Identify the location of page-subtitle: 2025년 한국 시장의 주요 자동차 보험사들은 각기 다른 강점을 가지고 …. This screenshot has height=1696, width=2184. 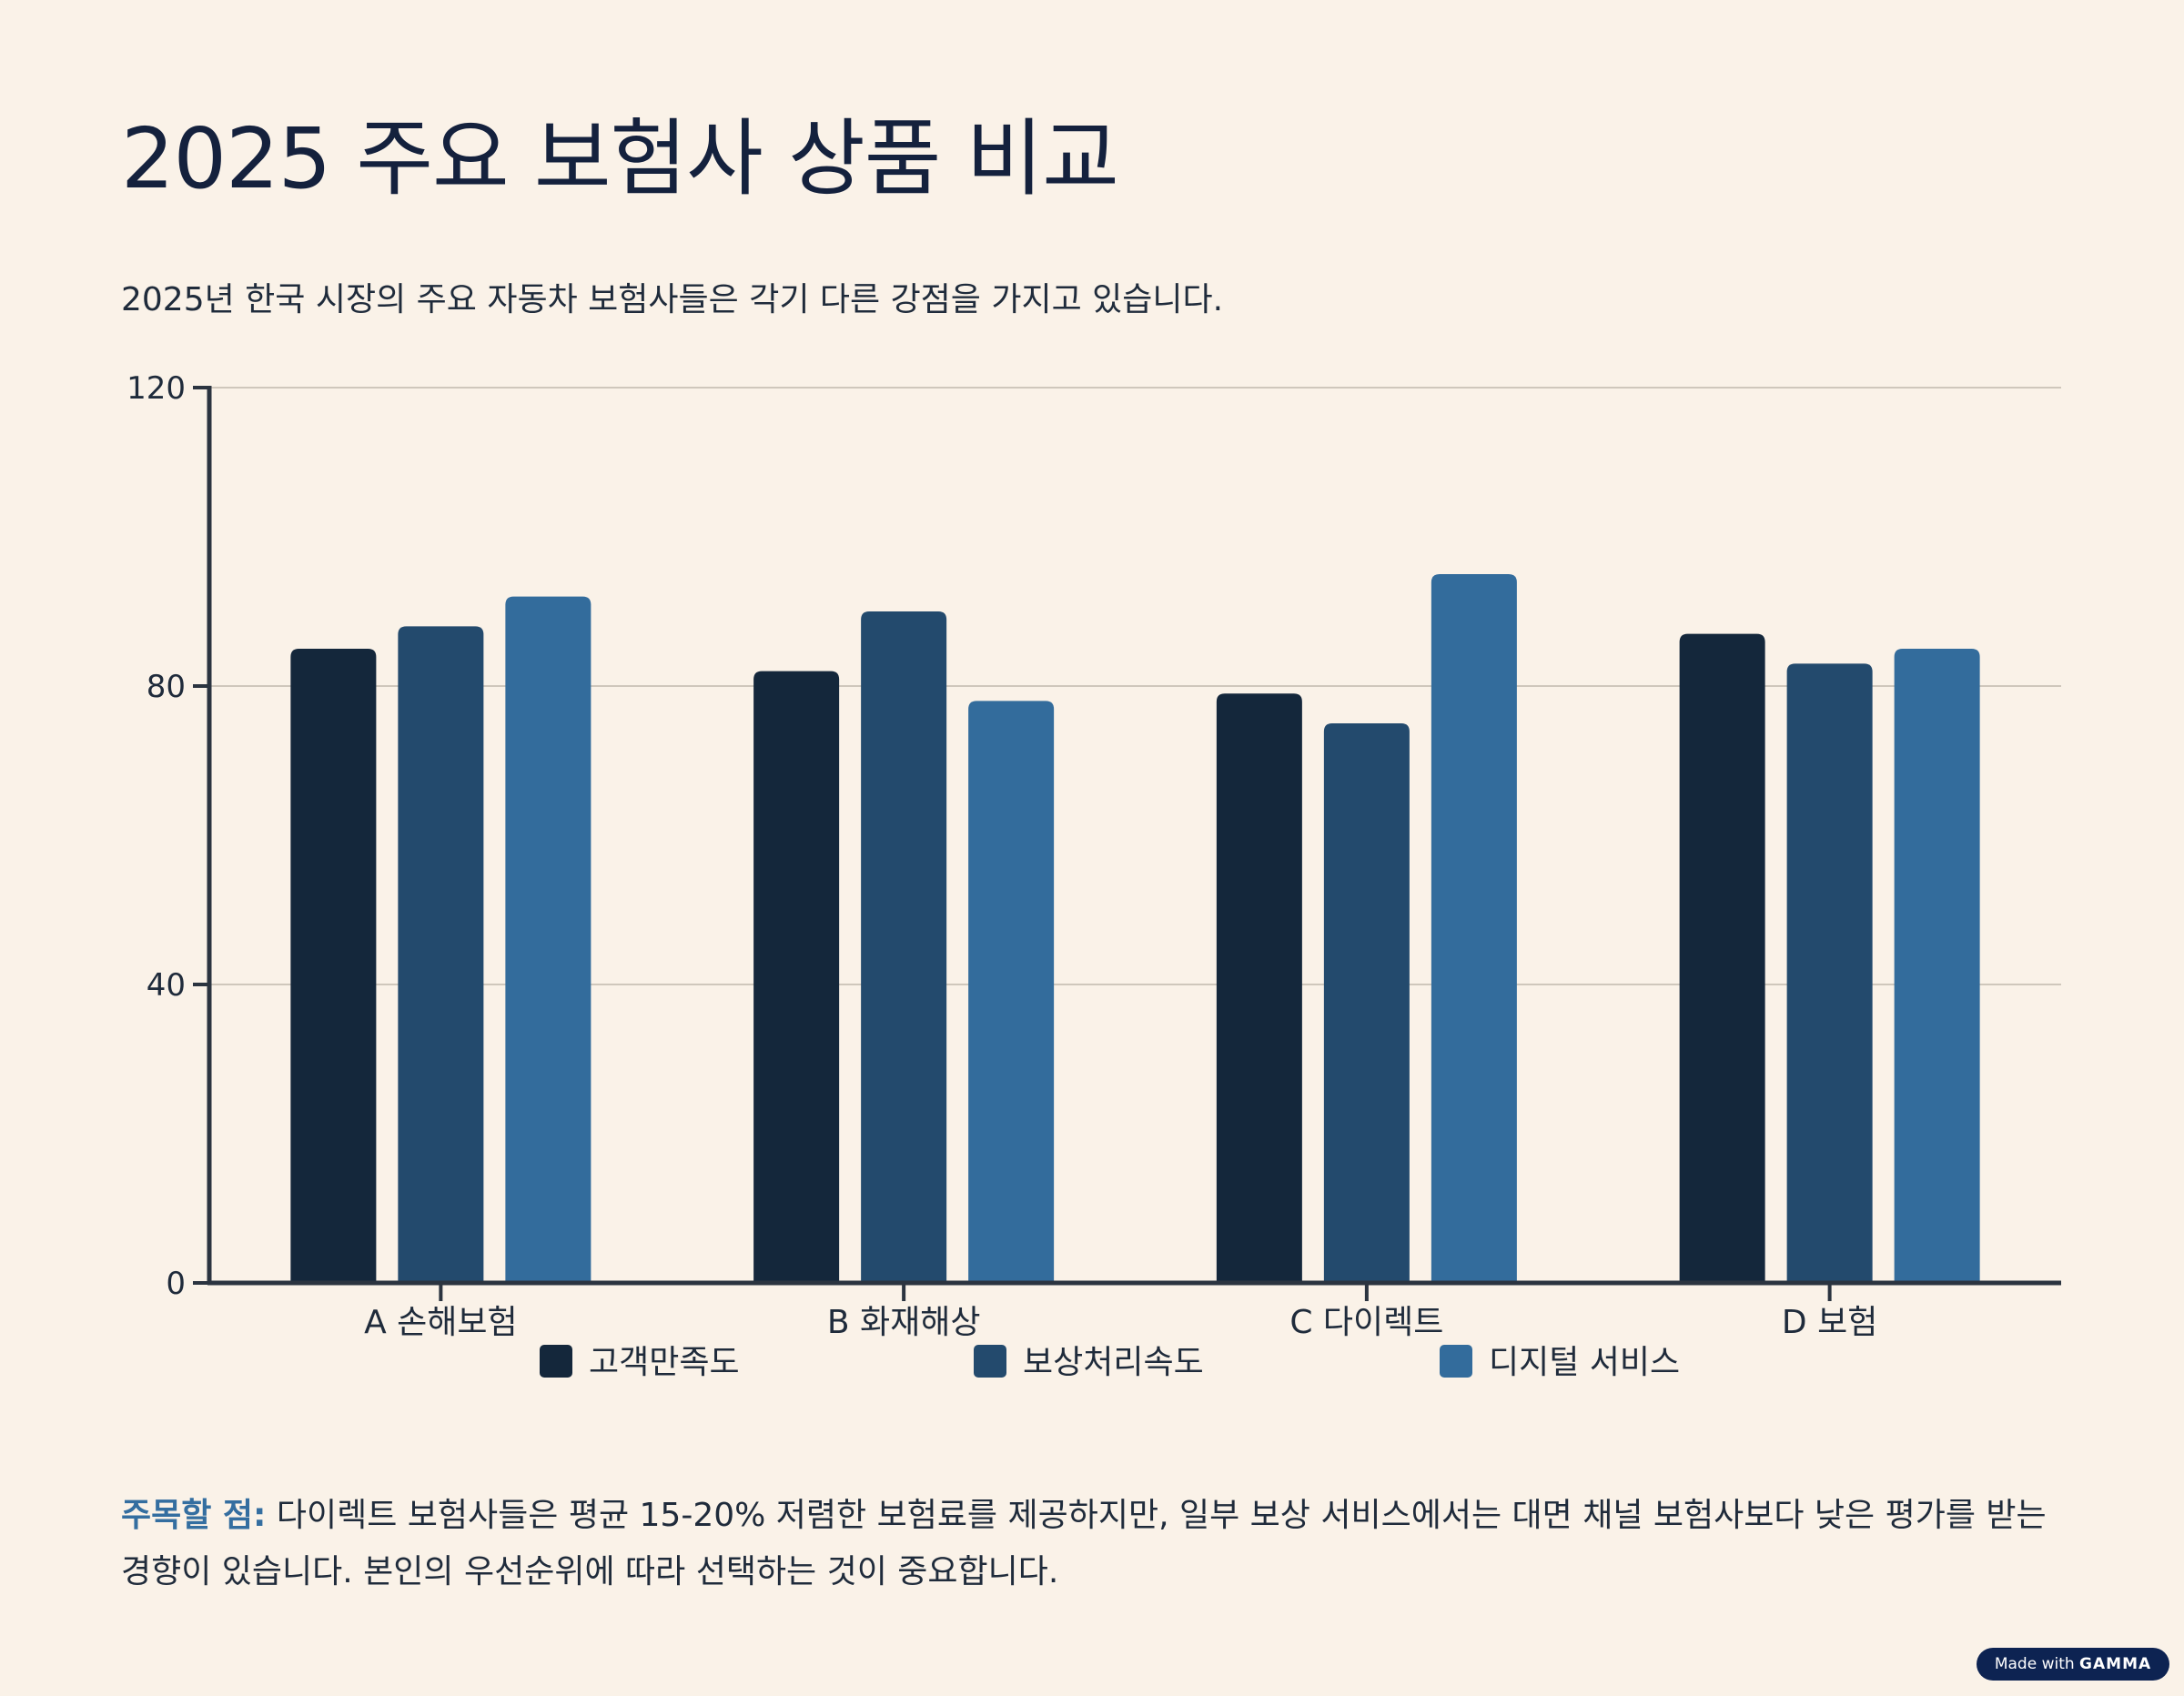
(673, 299).